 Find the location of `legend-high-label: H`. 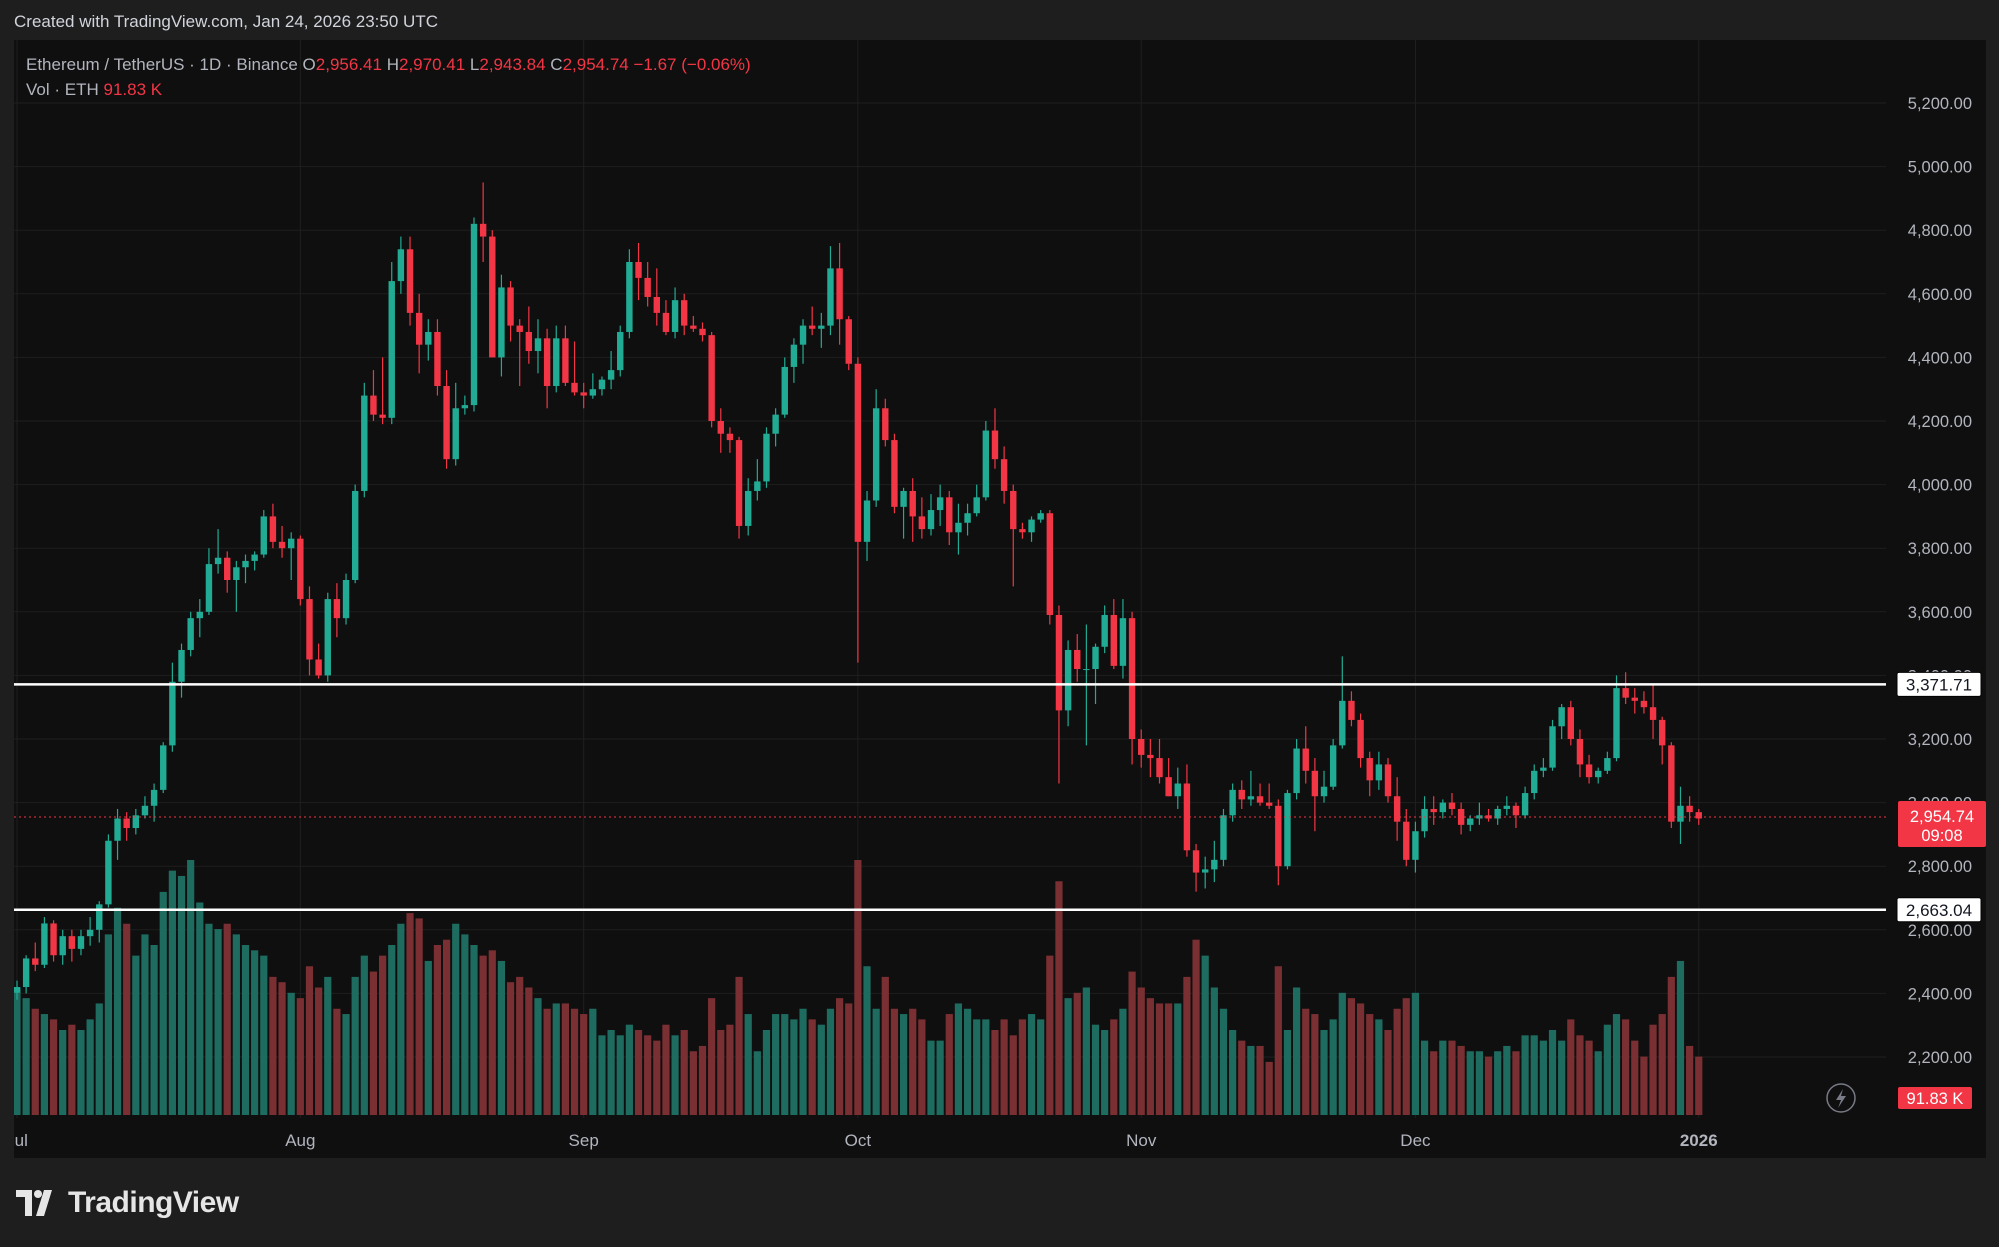

legend-high-label: H is located at coordinates (392, 64).